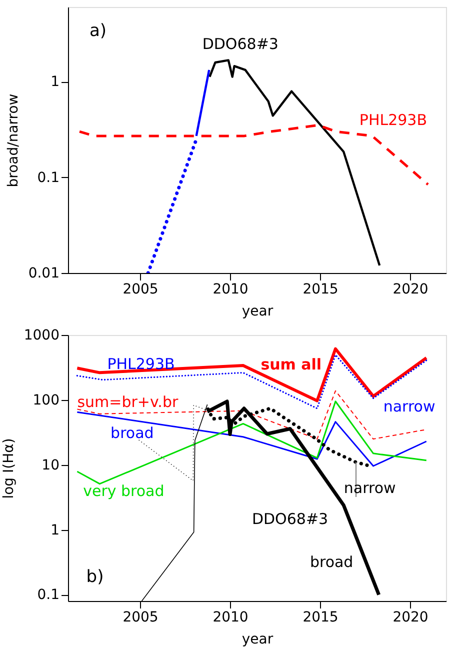  I want to click on y-axis-title: log I(Hα), so click(8, 468).